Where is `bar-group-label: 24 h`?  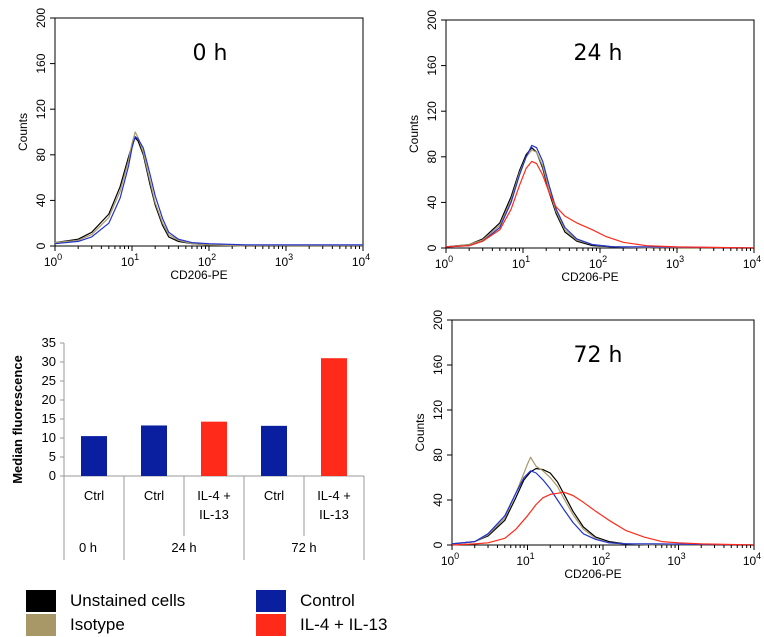
bar-group-label: 24 h is located at coordinates (183, 547).